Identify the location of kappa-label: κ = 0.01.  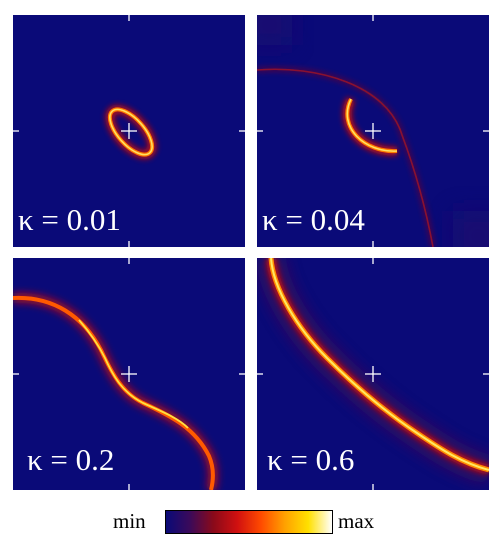
(69, 219).